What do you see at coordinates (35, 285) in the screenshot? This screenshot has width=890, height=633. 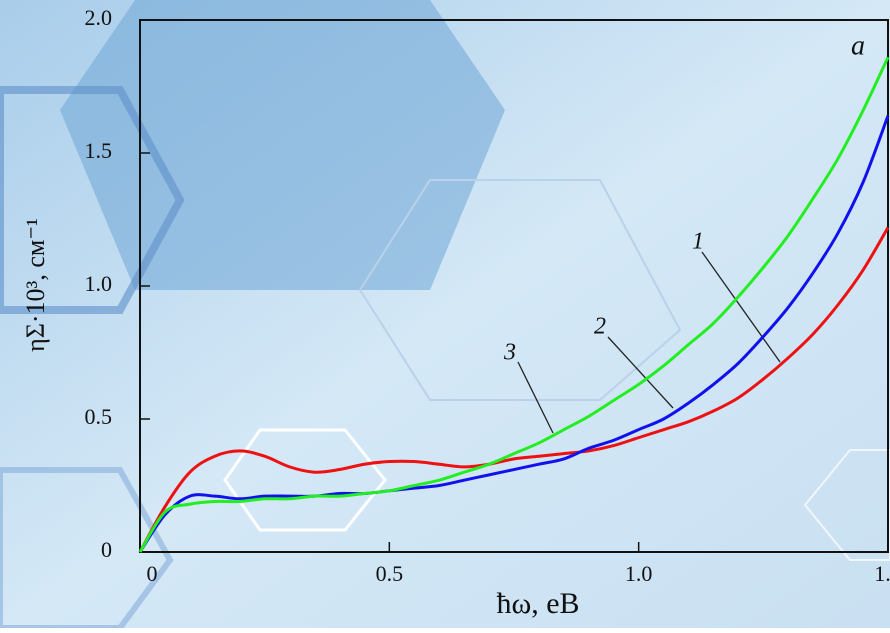 I see `y-axis-label: ηΣ·10³, см⁻¹` at bounding box center [35, 285].